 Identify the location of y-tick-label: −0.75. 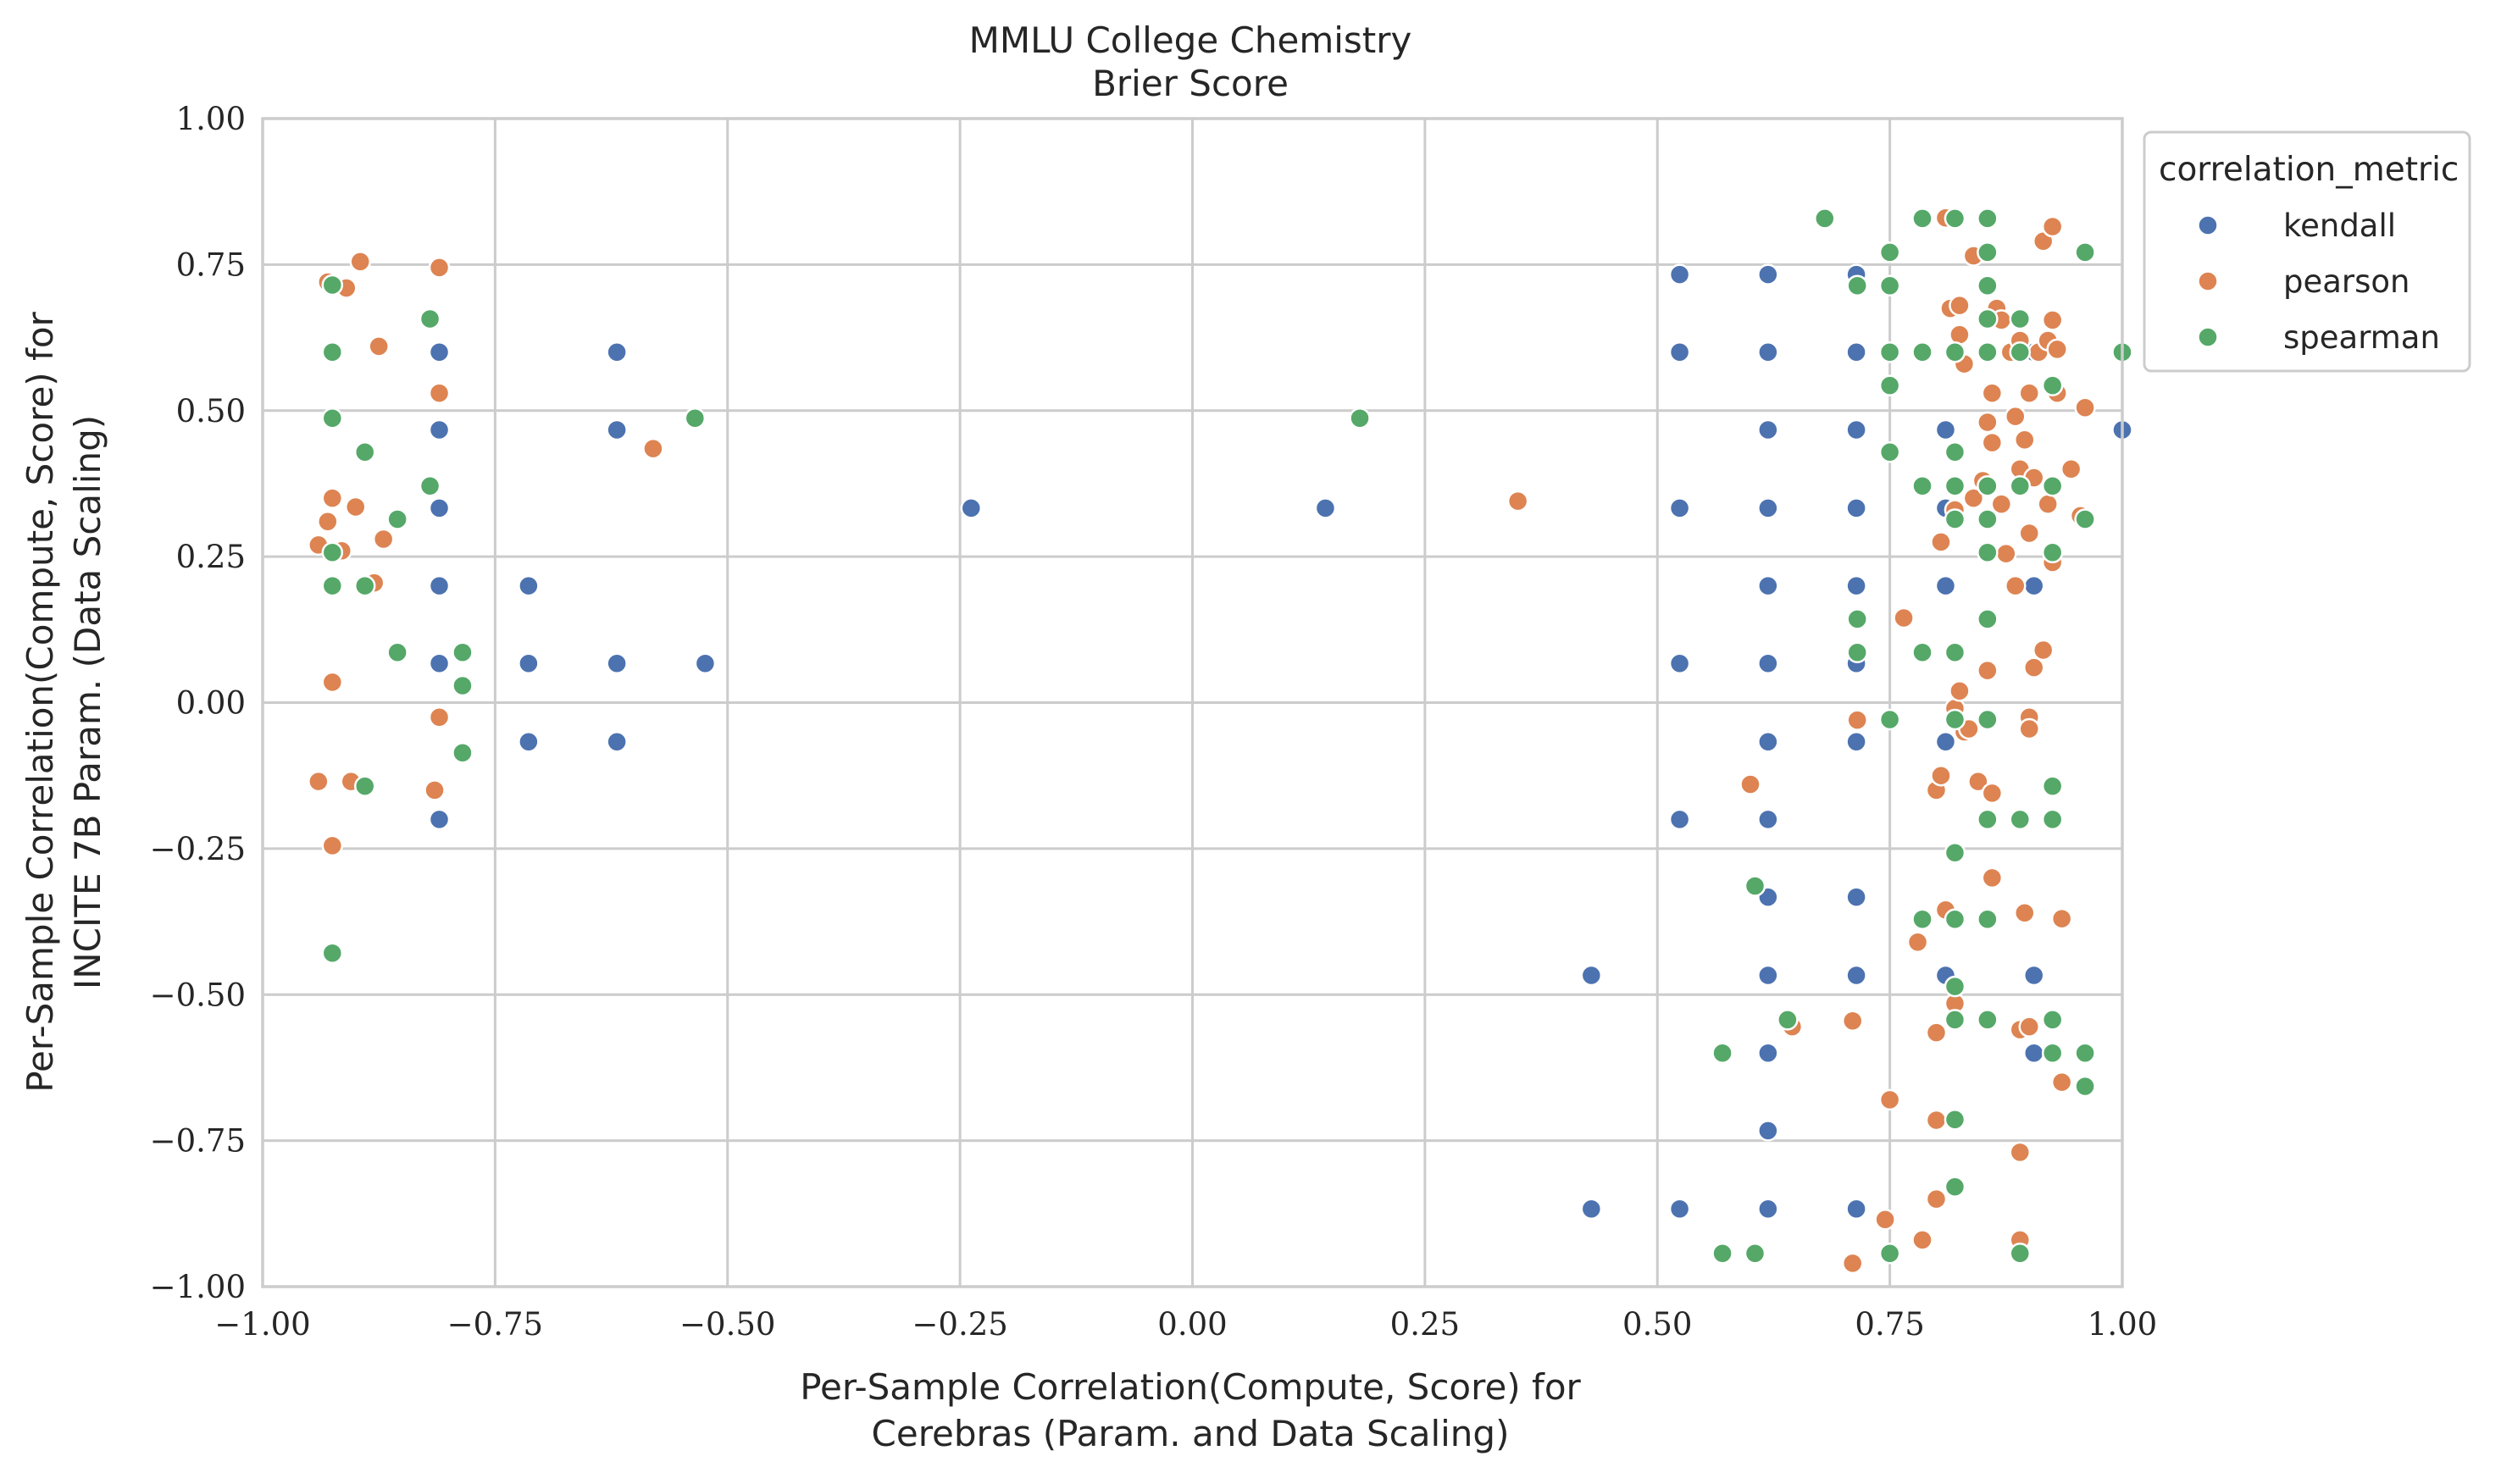
(198, 1141).